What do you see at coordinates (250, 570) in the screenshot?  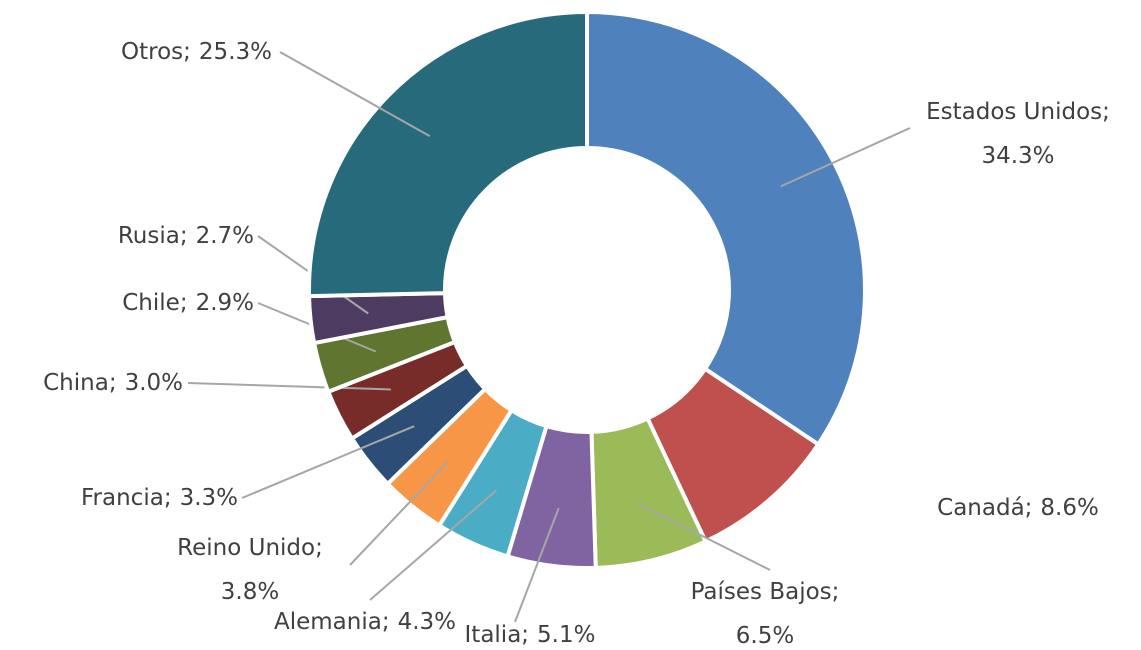 I see `data-label: Reino Unido; 3.8%` at bounding box center [250, 570].